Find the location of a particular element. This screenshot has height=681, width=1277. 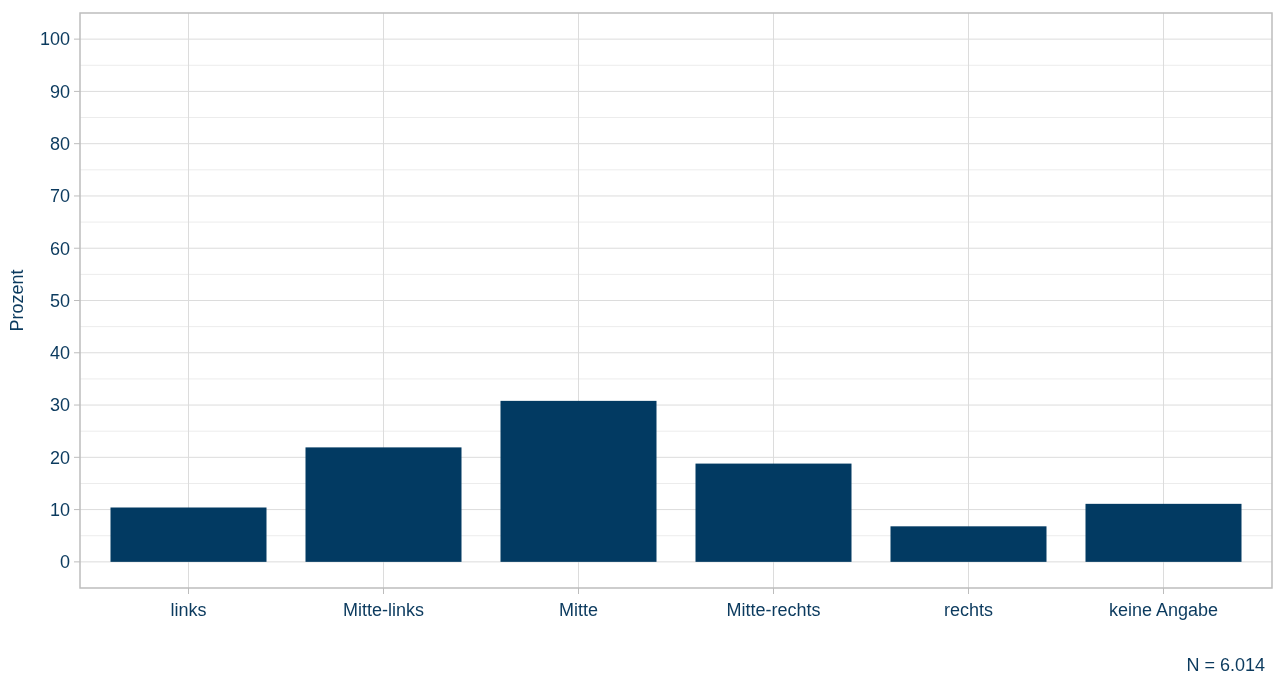

y-tick-label: 20 is located at coordinates (59, 457).